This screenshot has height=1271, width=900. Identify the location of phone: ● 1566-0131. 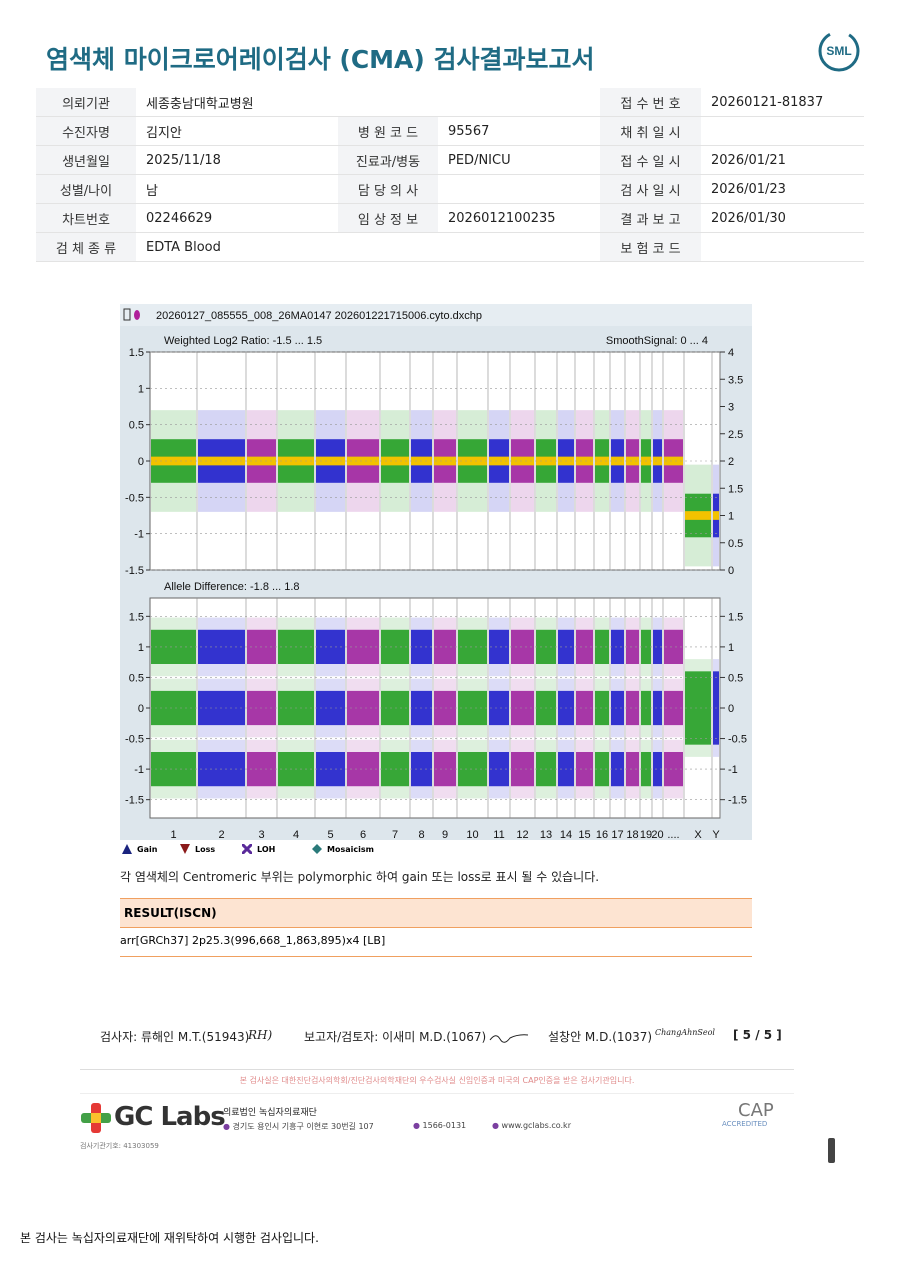
(440, 1125).